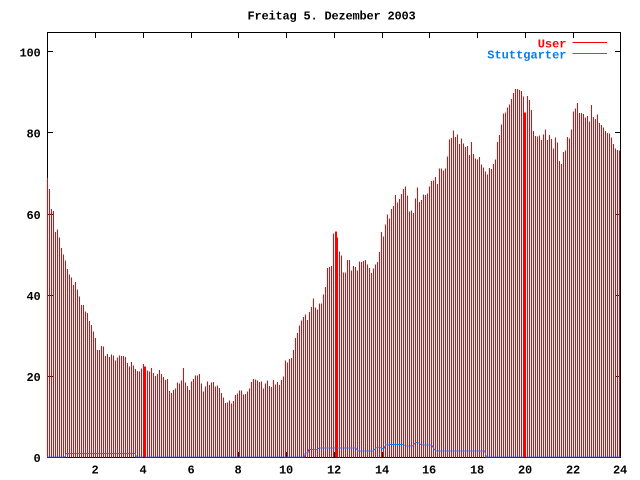 The width and height of the screenshot is (640, 480). What do you see at coordinates (237, 470) in the screenshot?
I see `svg-text: 8` at bounding box center [237, 470].